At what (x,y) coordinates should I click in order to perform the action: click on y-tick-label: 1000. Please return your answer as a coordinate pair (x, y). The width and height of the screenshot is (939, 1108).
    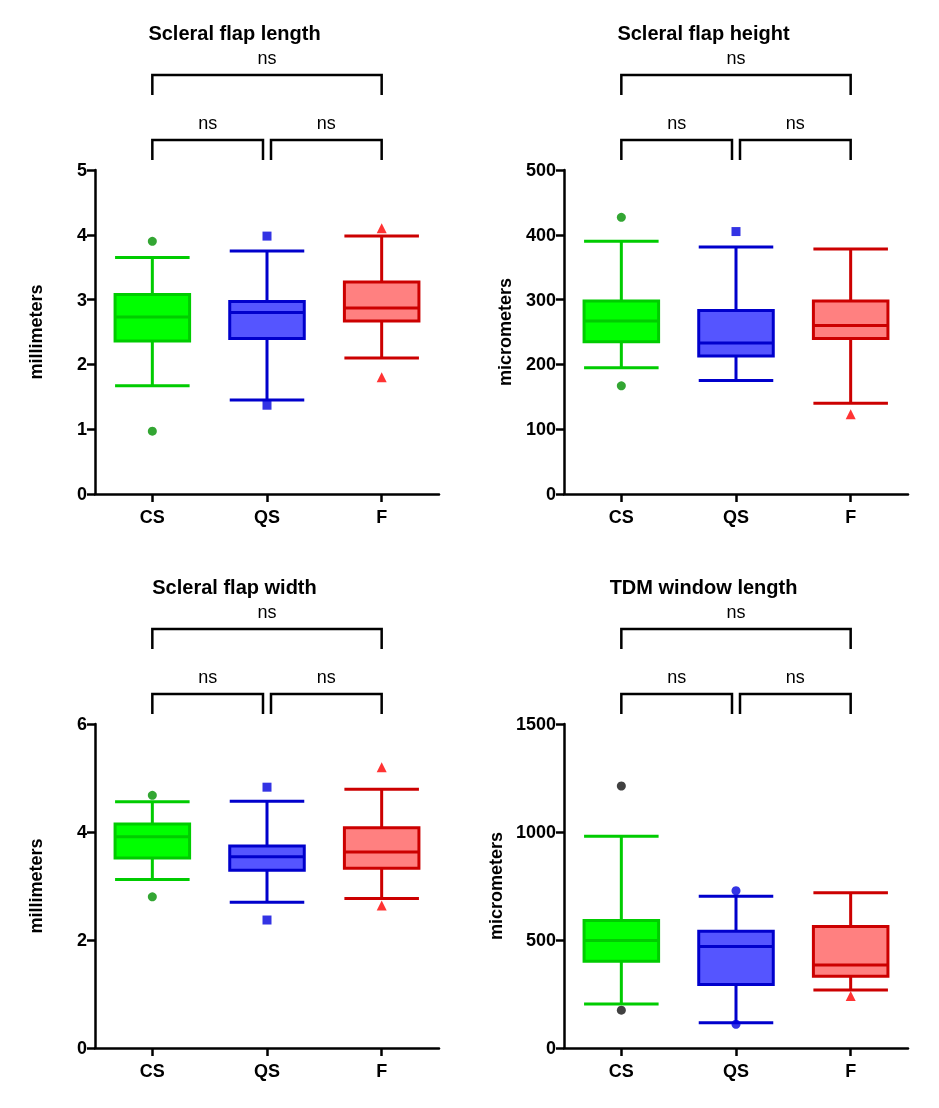
    Looking at the image, I should click on (535, 832).